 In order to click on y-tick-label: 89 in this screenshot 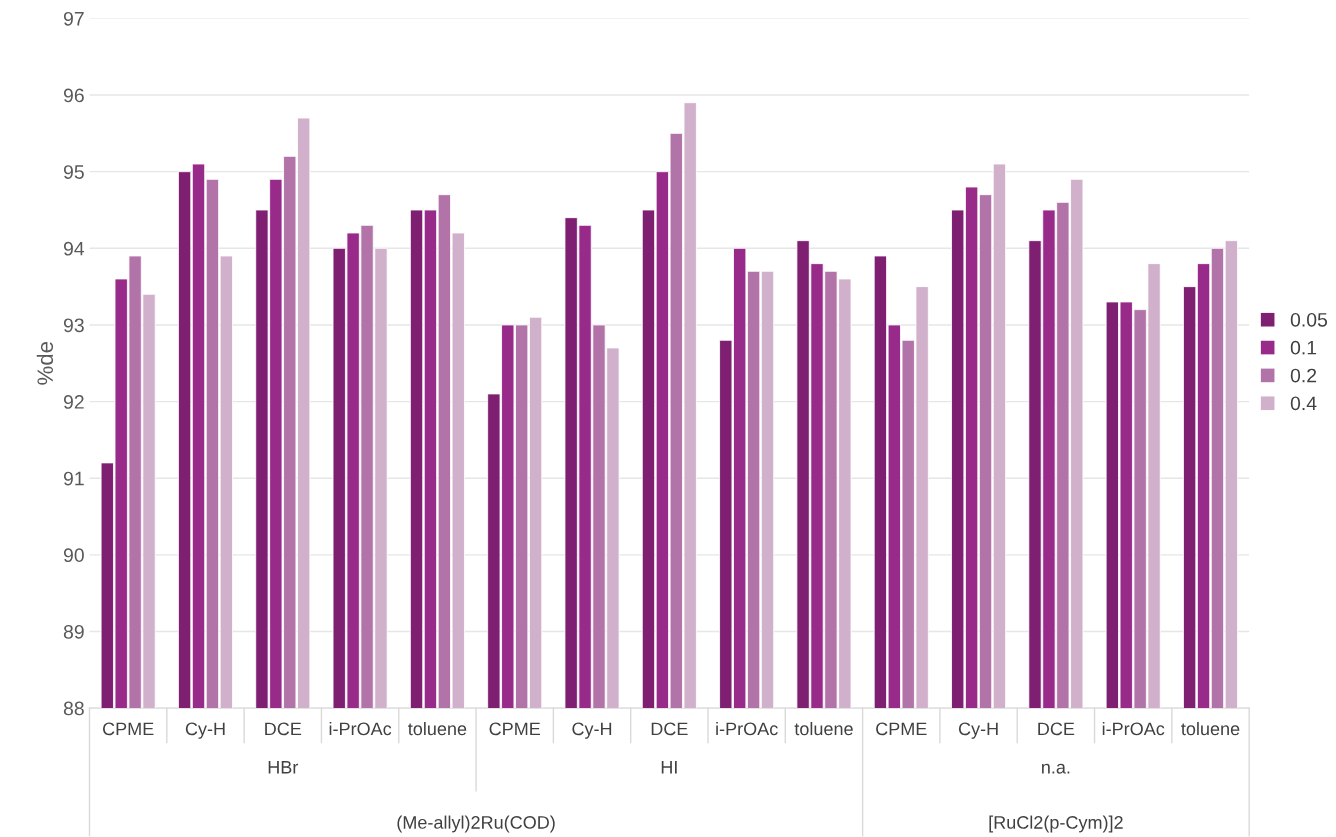, I will do `click(73, 631)`.